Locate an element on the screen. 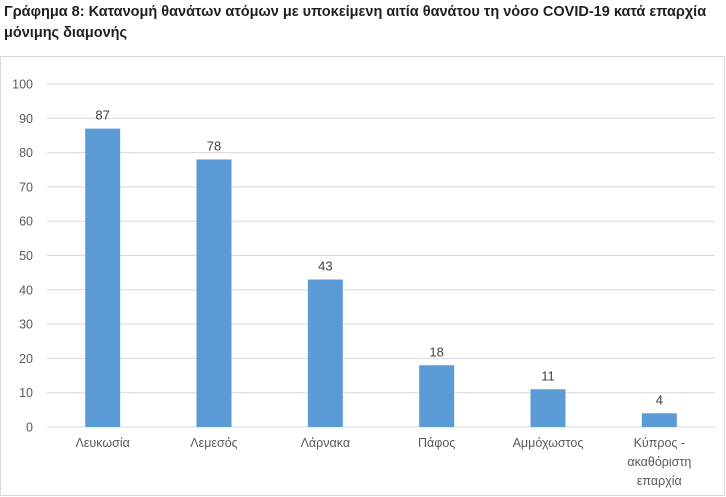 The image size is (726, 497). y-tick-label: 100 is located at coordinates (22, 85).